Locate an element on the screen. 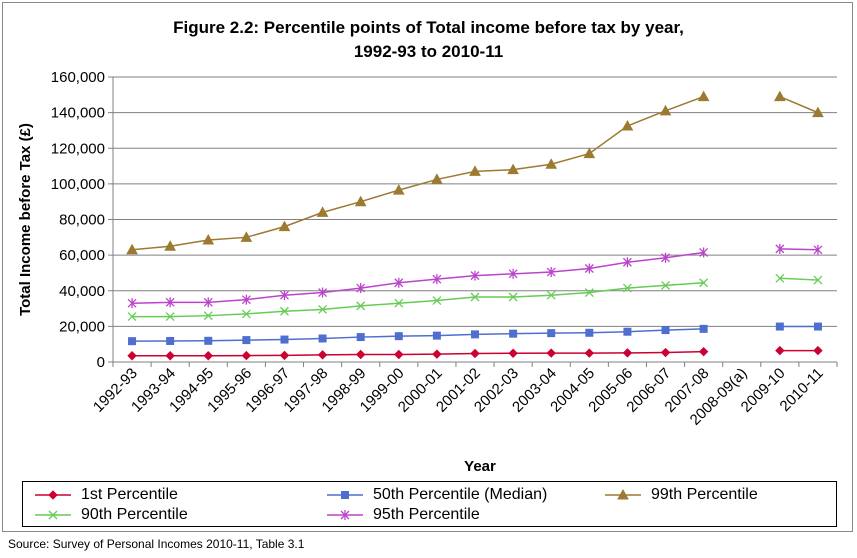  y-tick-label: 80,000 is located at coordinates (82, 220).